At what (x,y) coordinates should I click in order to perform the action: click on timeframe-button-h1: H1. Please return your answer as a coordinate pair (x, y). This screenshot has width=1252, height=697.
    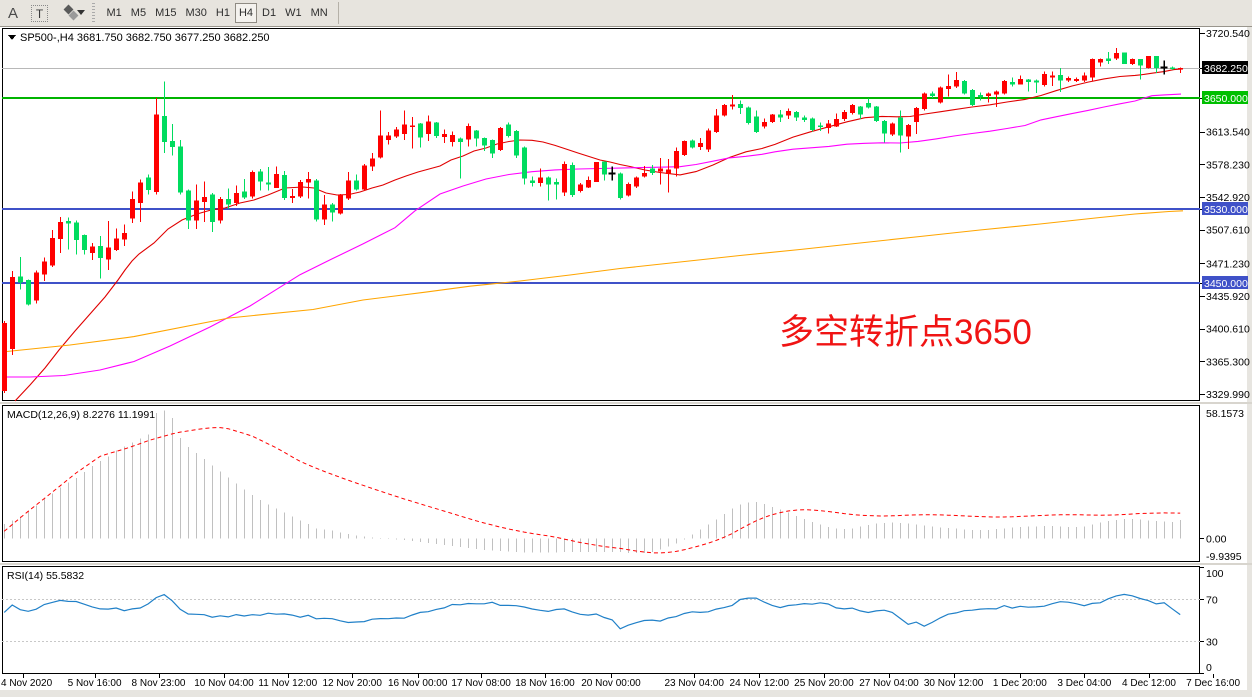
    Looking at the image, I should click on (222, 13).